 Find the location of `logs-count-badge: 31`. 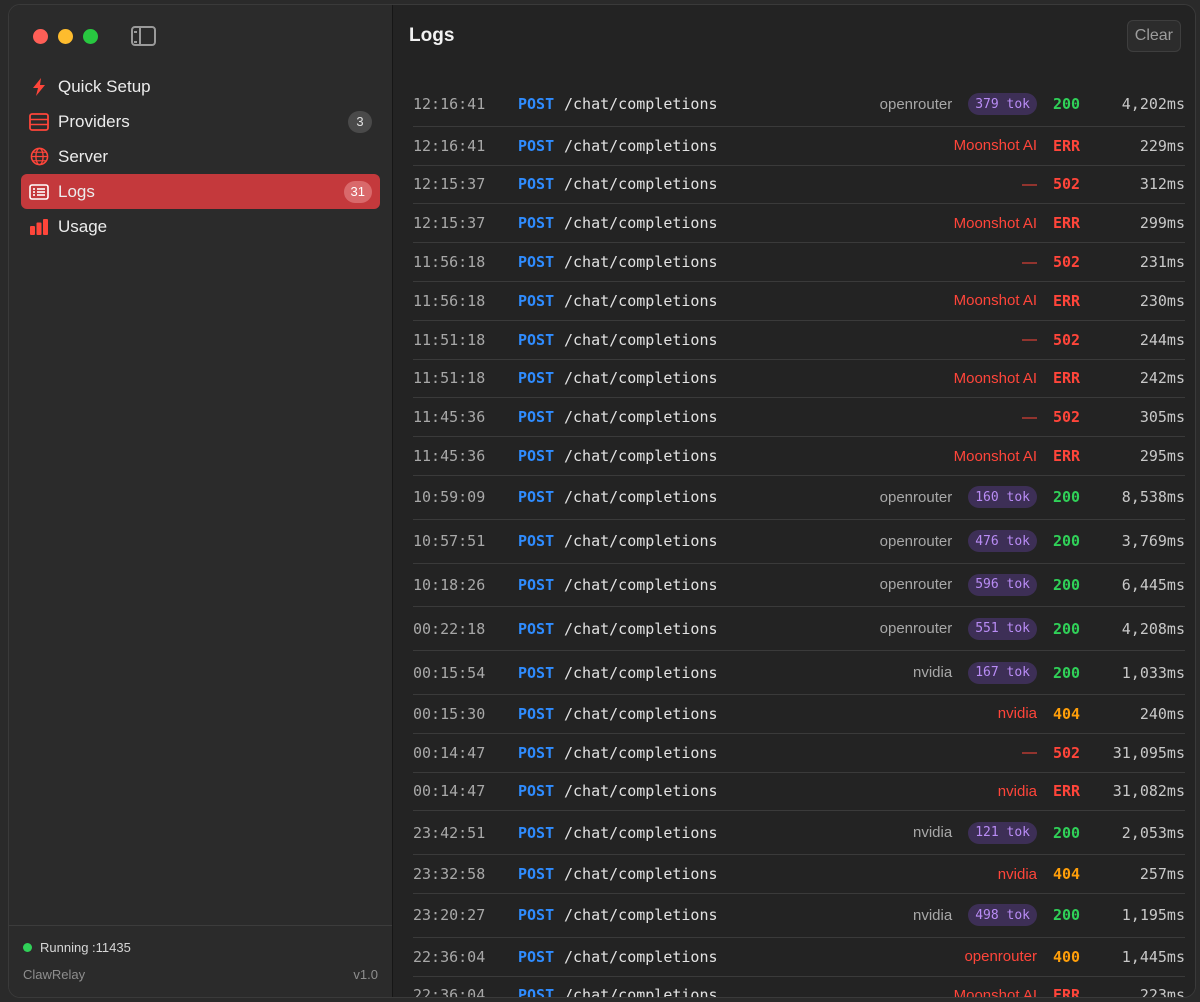

logs-count-badge: 31 is located at coordinates (357, 191).